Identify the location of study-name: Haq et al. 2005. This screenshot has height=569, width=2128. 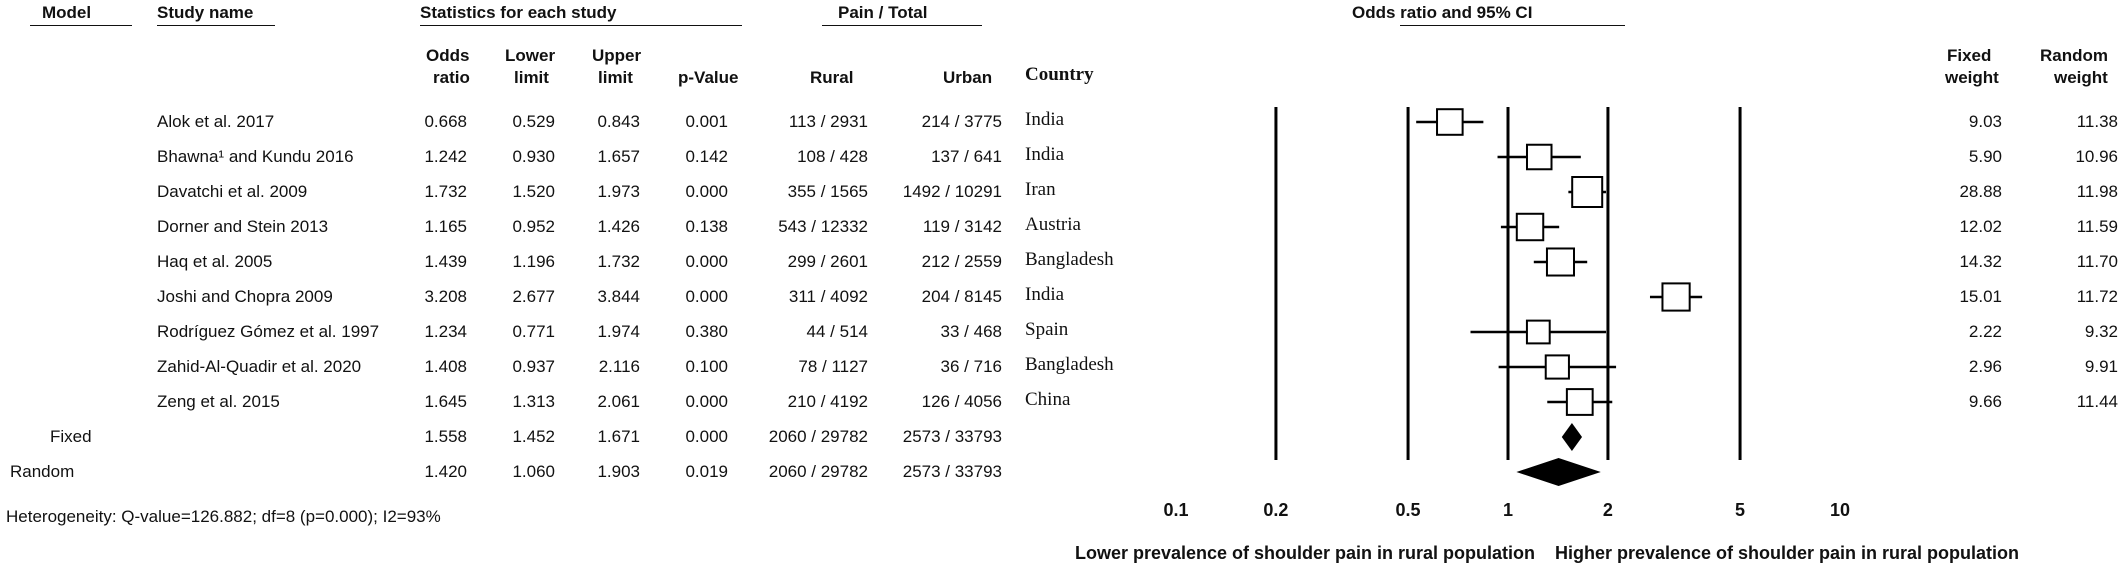
(215, 261).